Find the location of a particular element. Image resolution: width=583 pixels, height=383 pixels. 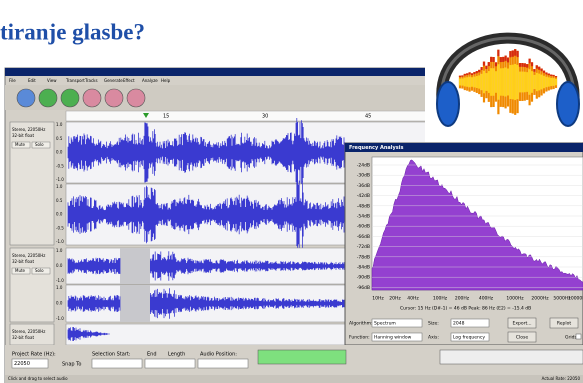

db-label: -48dB is located at coordinates (363, 206).